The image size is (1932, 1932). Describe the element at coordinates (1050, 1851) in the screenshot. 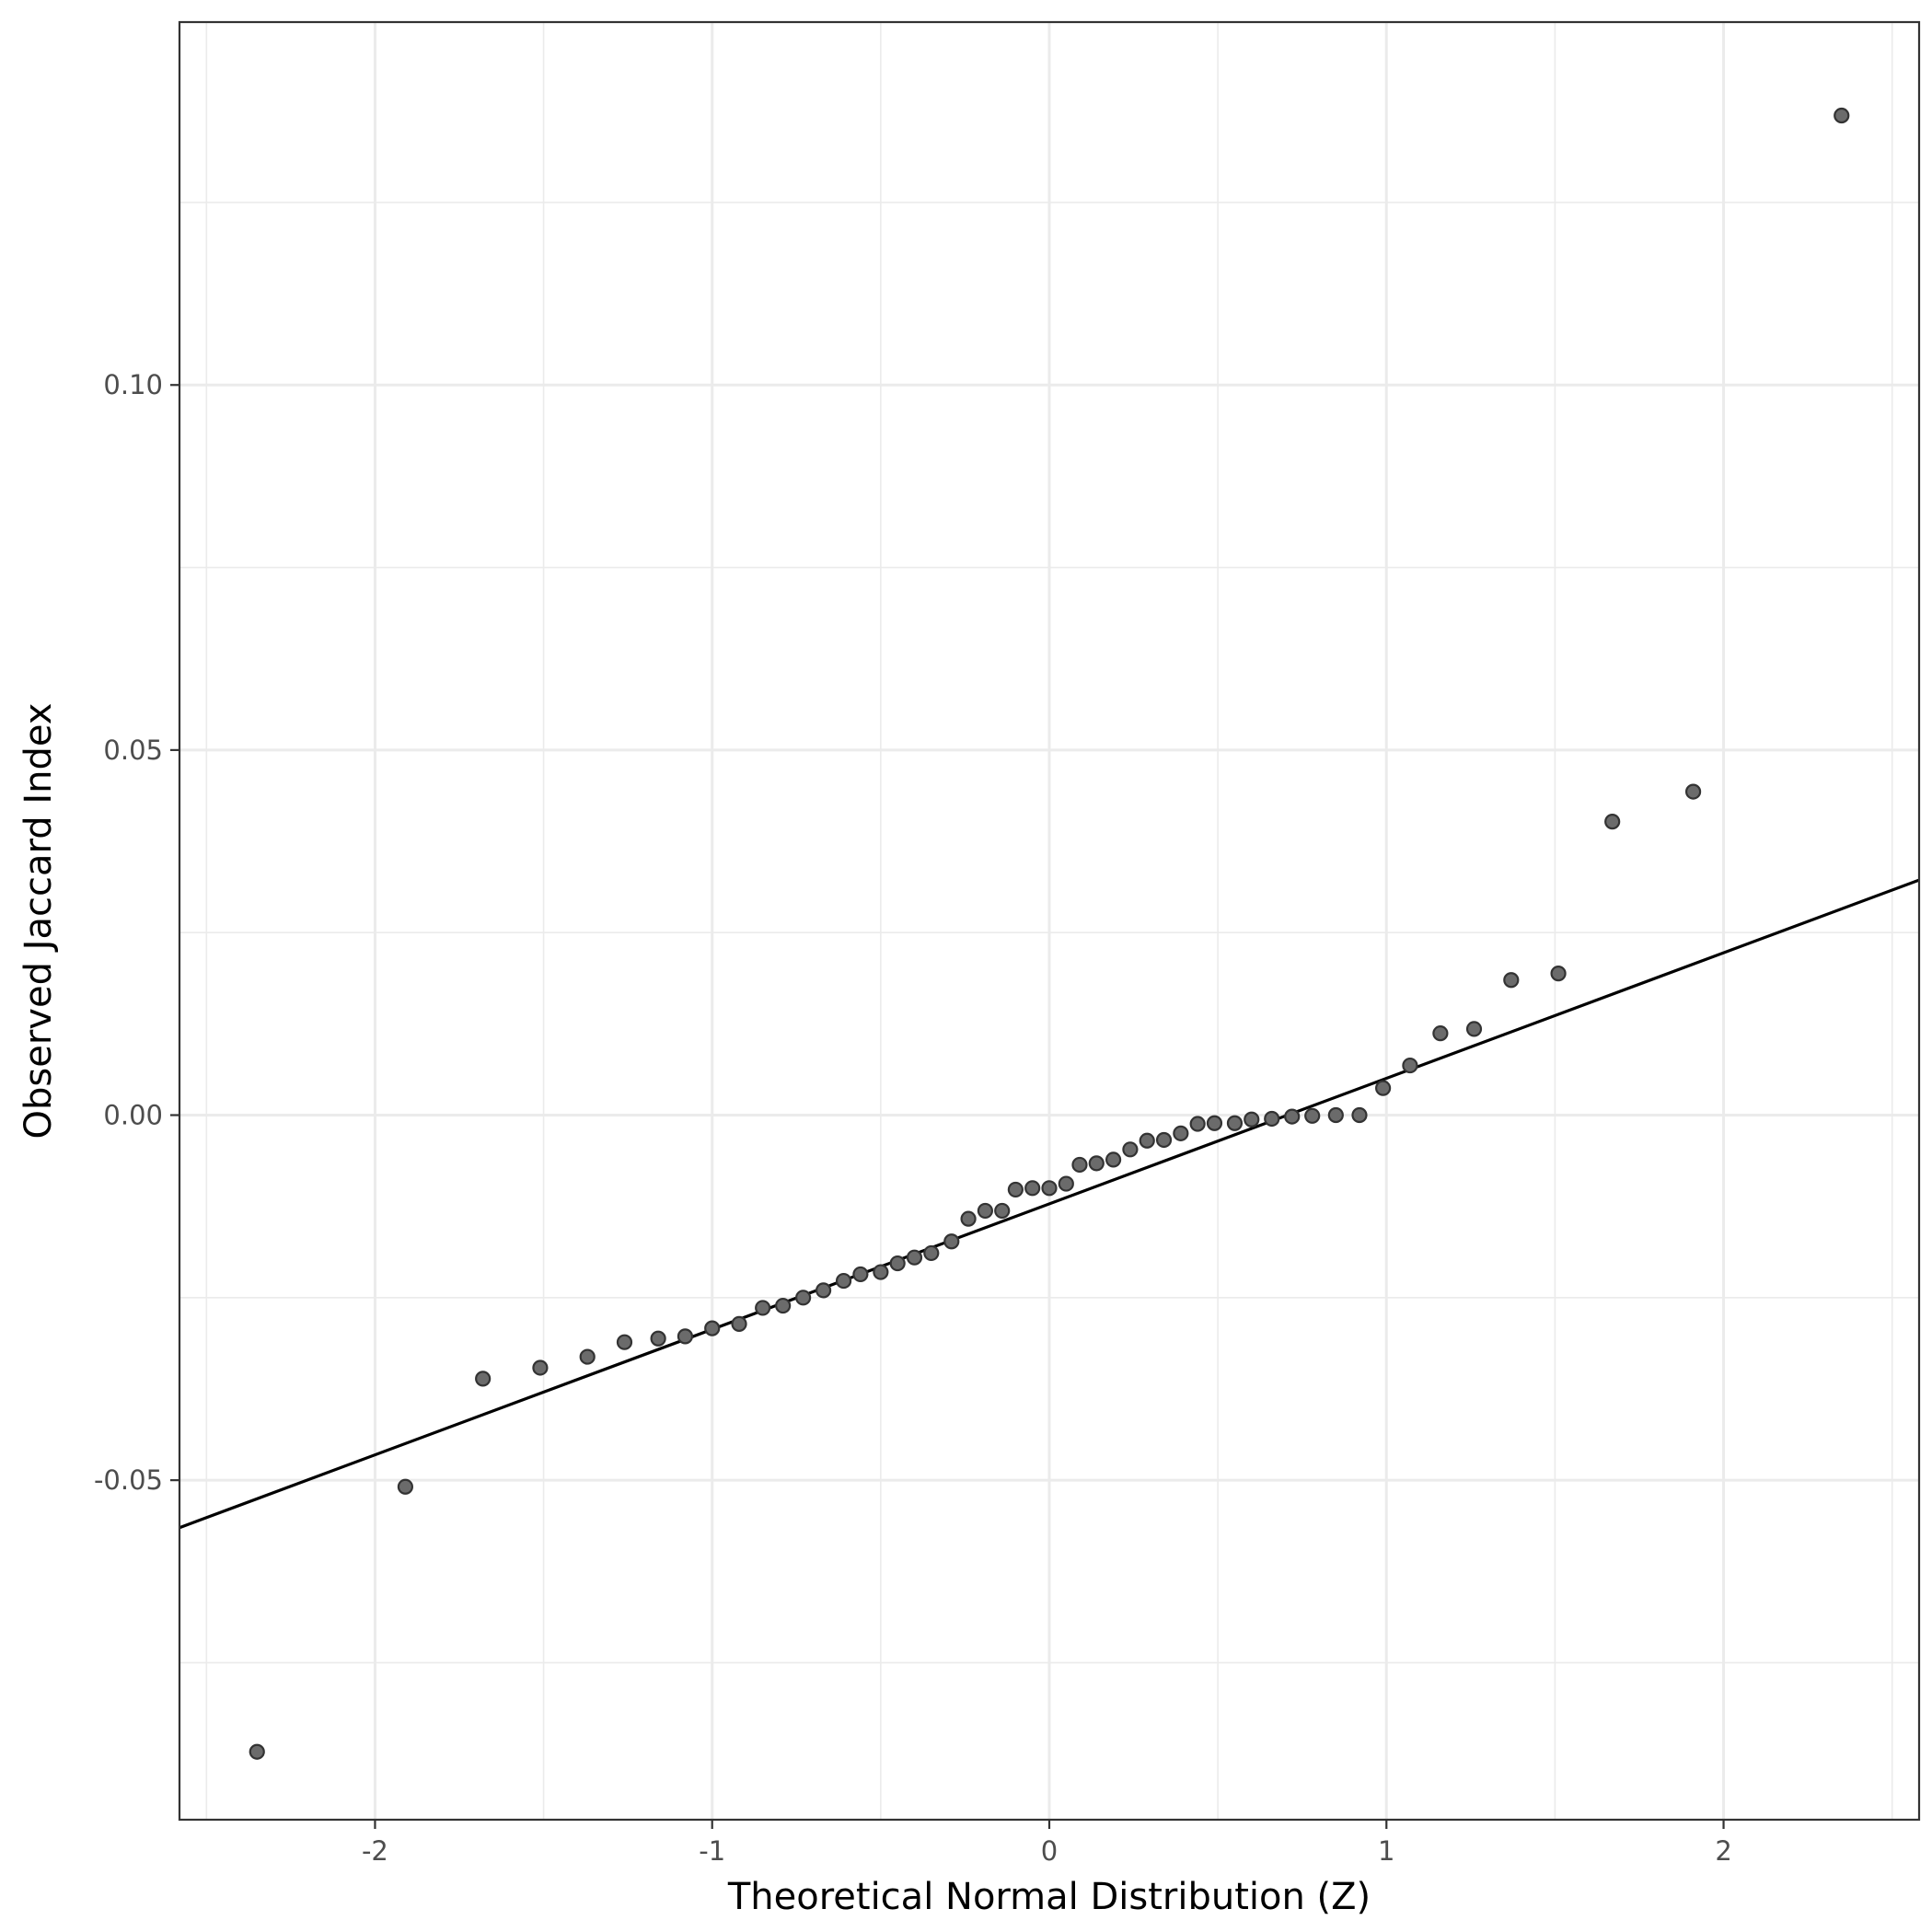

I see `x-tick-label: 0` at that location.